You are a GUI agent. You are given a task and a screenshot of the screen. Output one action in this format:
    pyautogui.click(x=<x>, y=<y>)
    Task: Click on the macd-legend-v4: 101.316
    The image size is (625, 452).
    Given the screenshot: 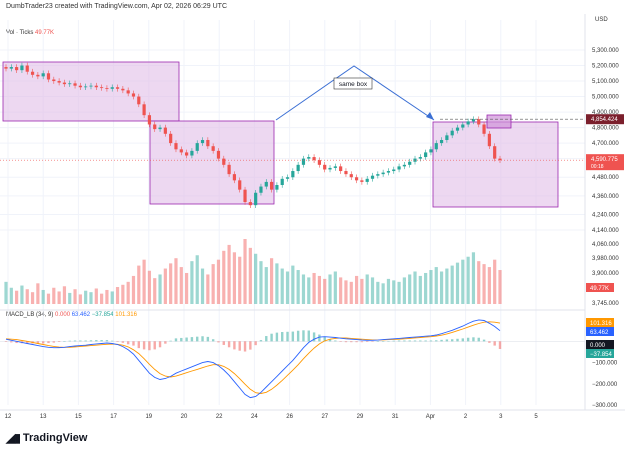 What is the action you would take?
    pyautogui.click(x=126, y=315)
    